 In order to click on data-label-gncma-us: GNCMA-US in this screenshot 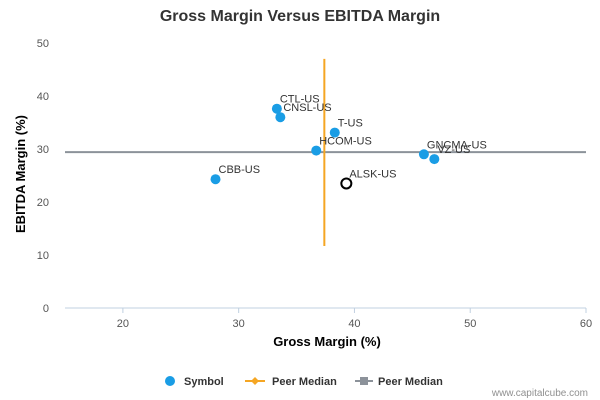, I will do `click(457, 145)`.